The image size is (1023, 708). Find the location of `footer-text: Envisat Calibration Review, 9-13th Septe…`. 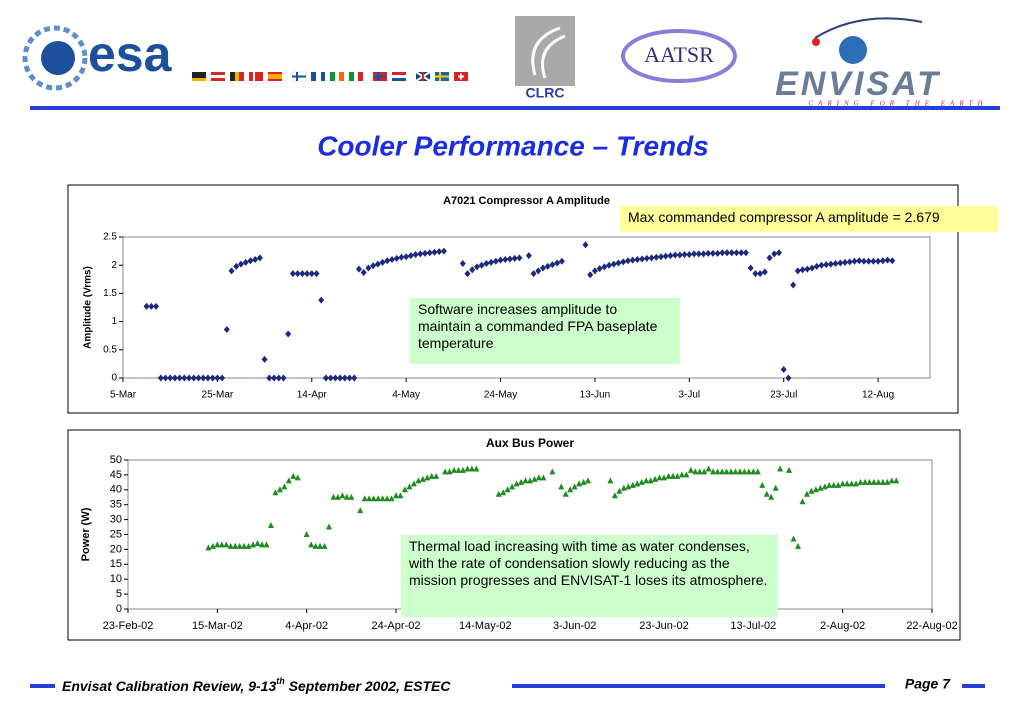

footer-text: Envisat Calibration Review, 9-13th Septe… is located at coordinates (256, 684).